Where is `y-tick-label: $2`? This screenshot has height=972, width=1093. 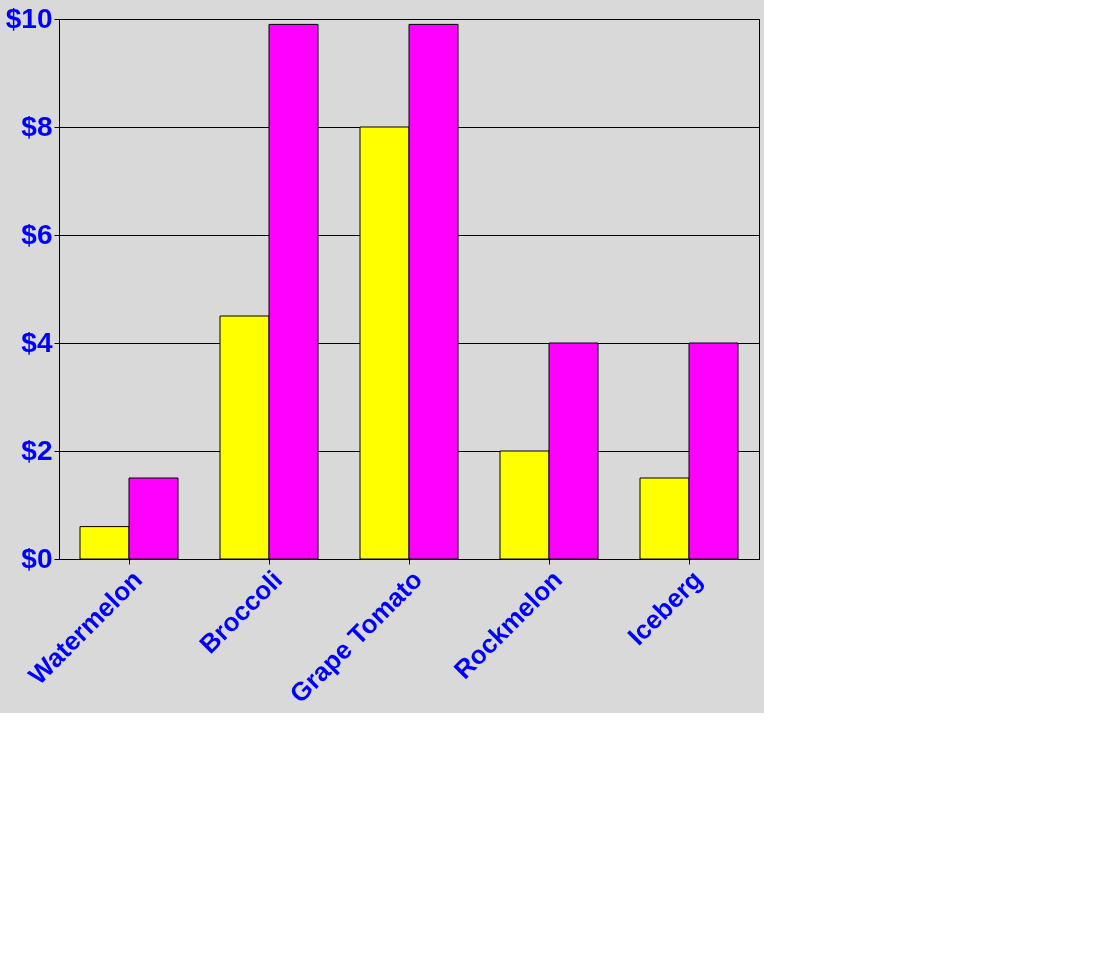
y-tick-label: $2 is located at coordinates (37, 450).